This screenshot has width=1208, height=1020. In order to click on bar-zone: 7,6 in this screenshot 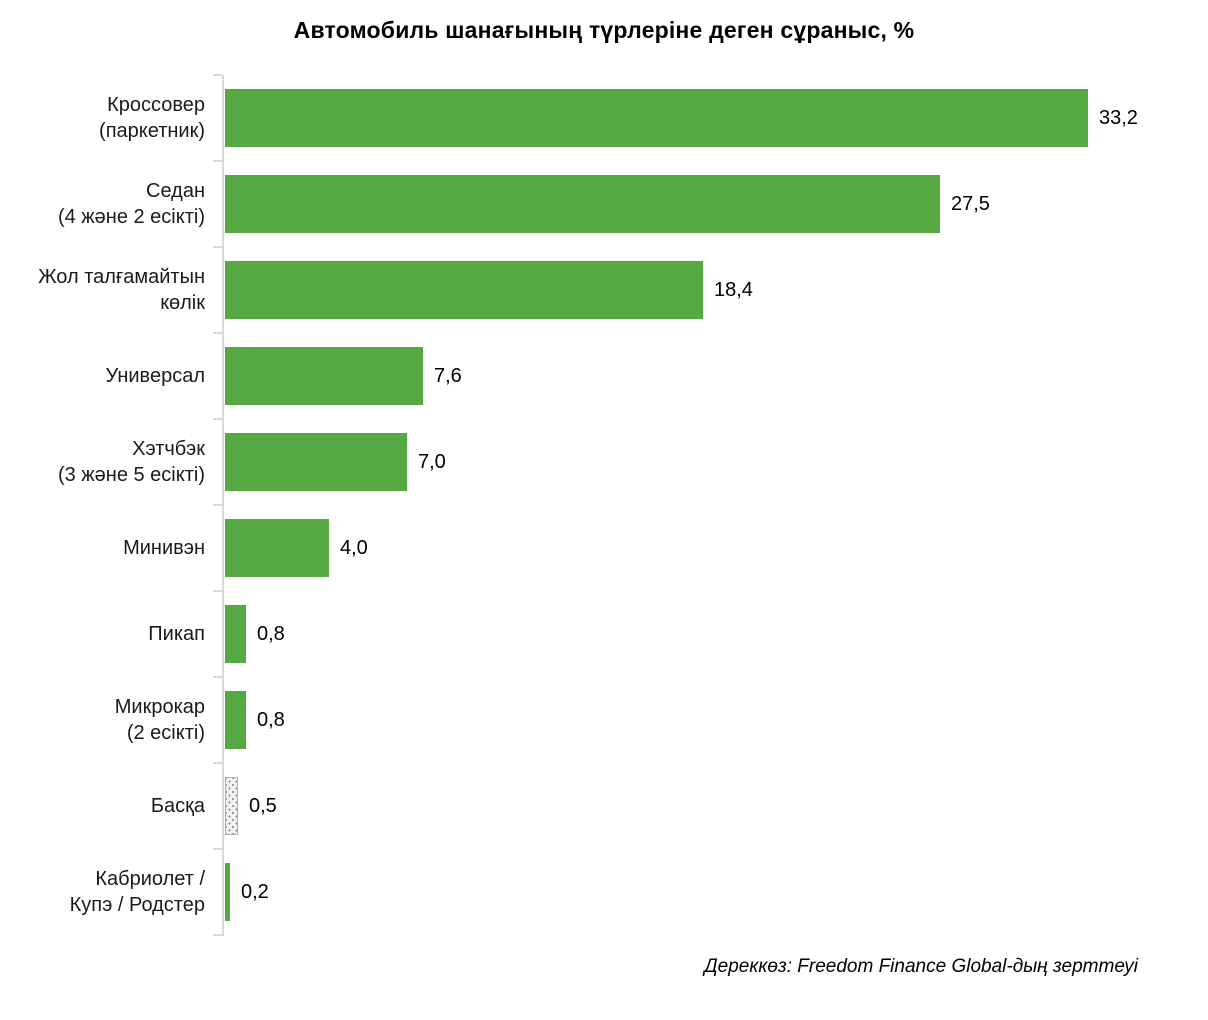, I will do `click(343, 376)`.